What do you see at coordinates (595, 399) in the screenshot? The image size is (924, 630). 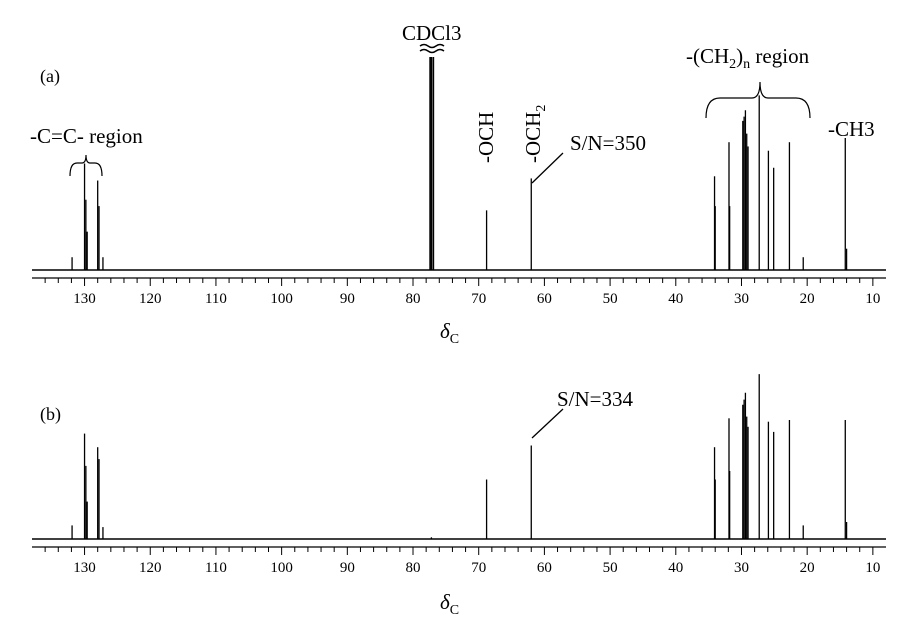 I see `sn-b-label: S/N=334` at bounding box center [595, 399].